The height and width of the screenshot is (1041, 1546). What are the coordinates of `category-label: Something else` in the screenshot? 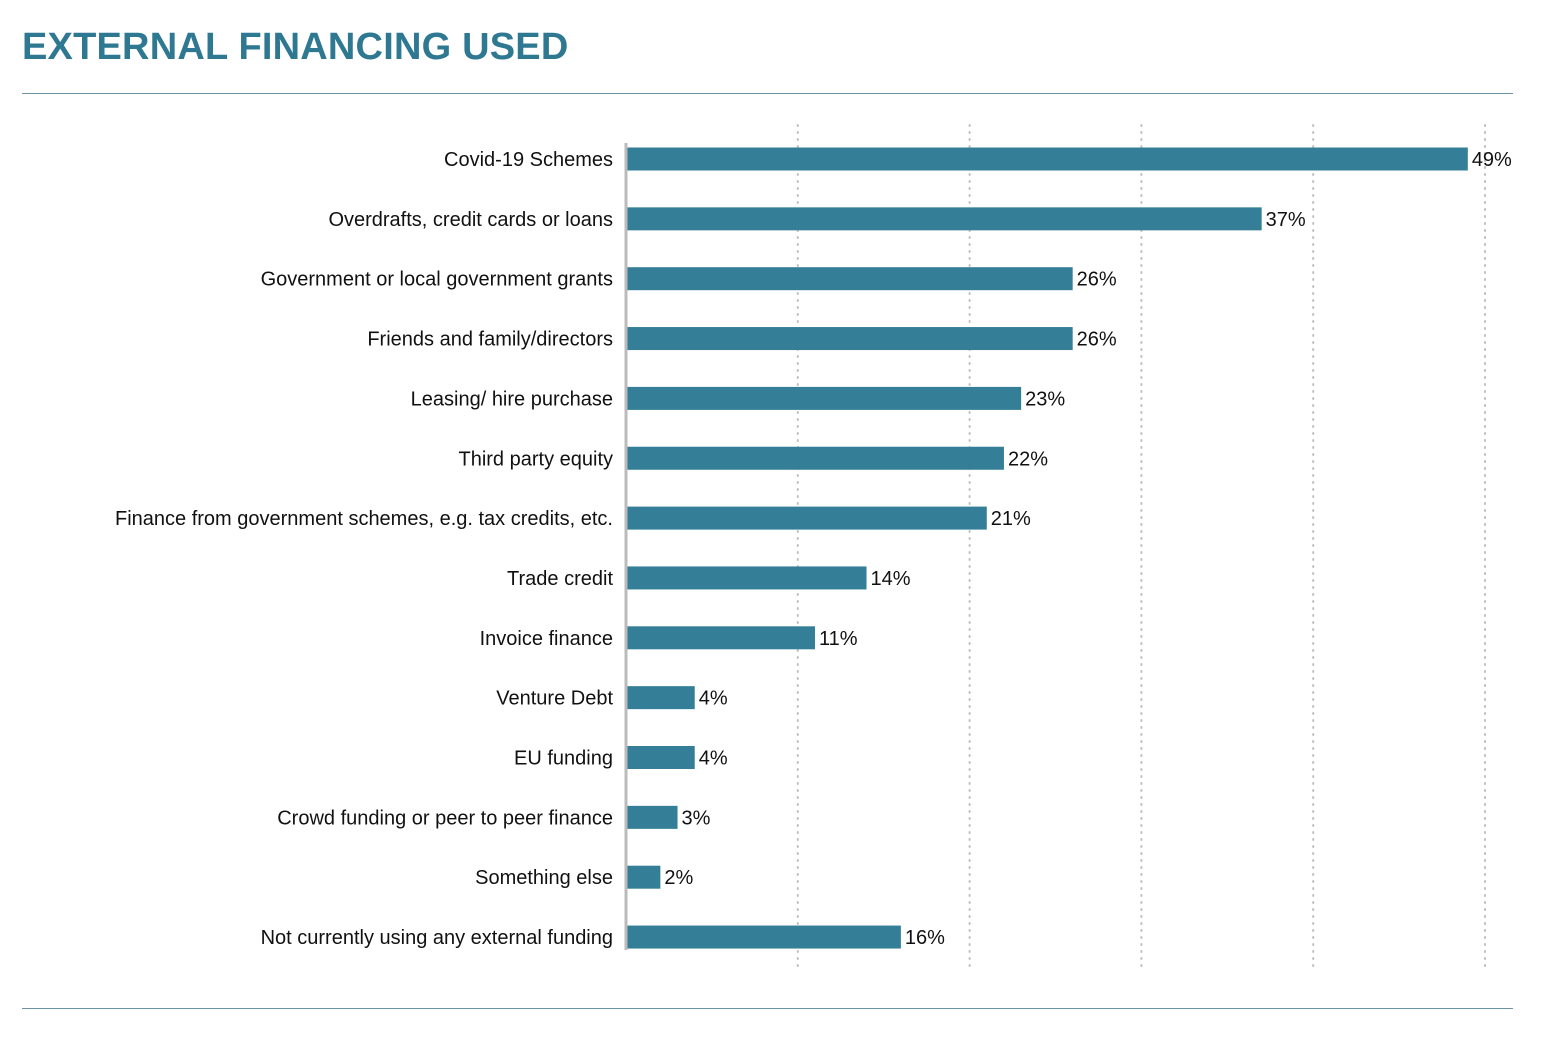 It's located at (544, 878).